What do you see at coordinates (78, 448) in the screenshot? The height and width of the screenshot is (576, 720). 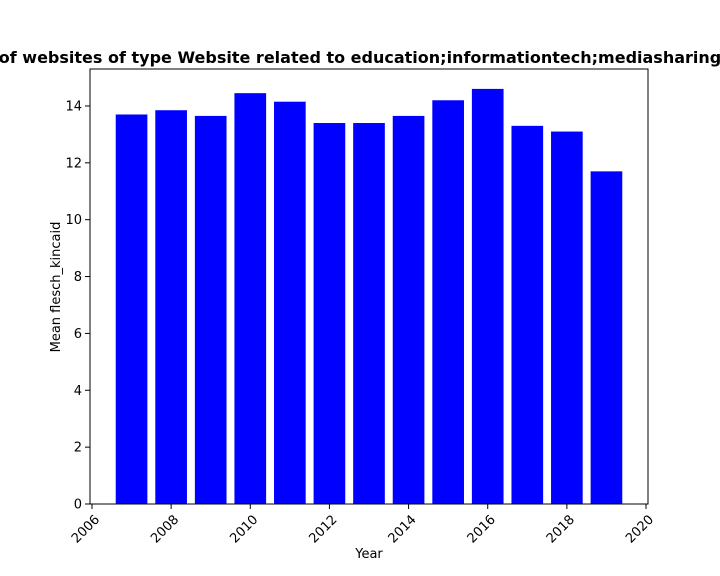 I see `y-tick-label-2: 2` at bounding box center [78, 448].